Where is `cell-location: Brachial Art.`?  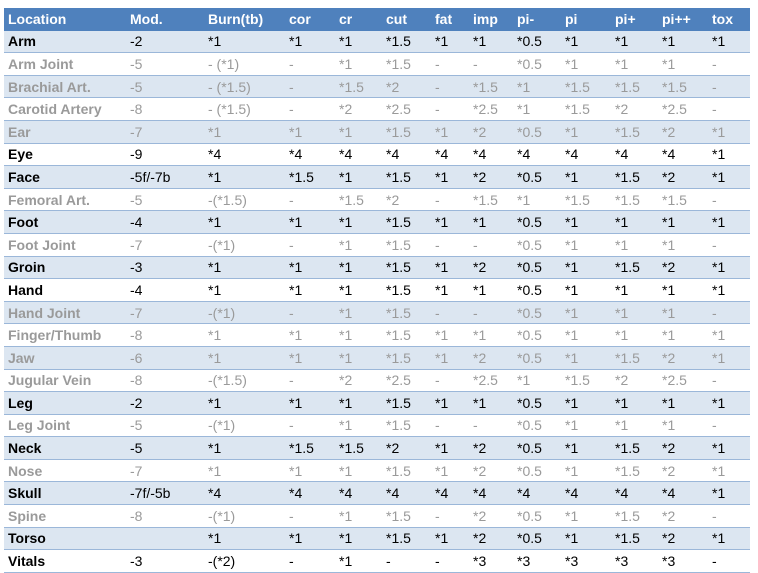 cell-location: Brachial Art. is located at coordinates (65, 87).